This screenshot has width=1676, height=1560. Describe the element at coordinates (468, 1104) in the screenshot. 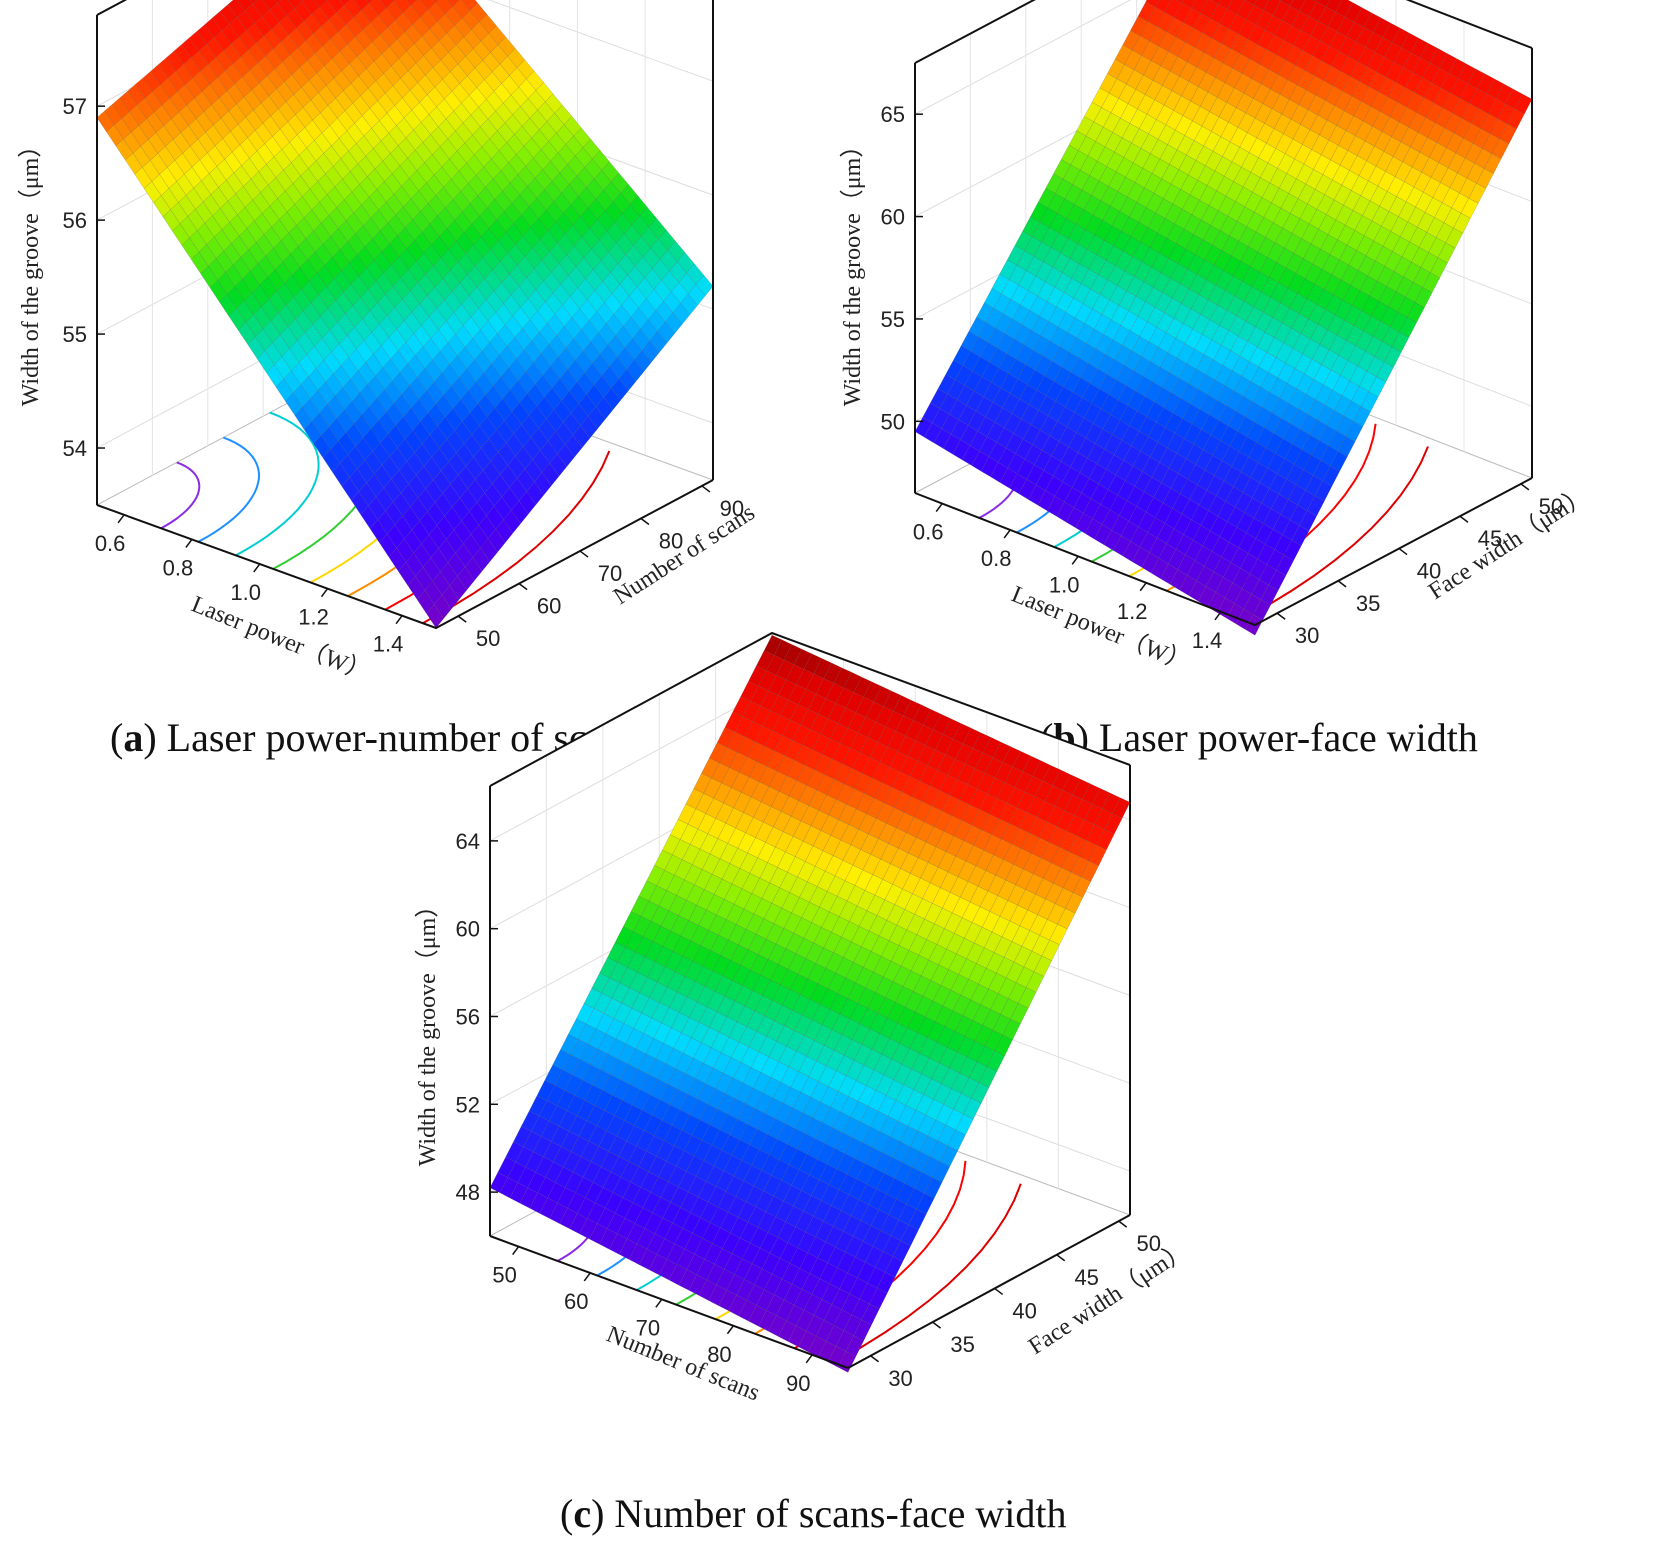

I see `z-tick-label: 52` at that location.